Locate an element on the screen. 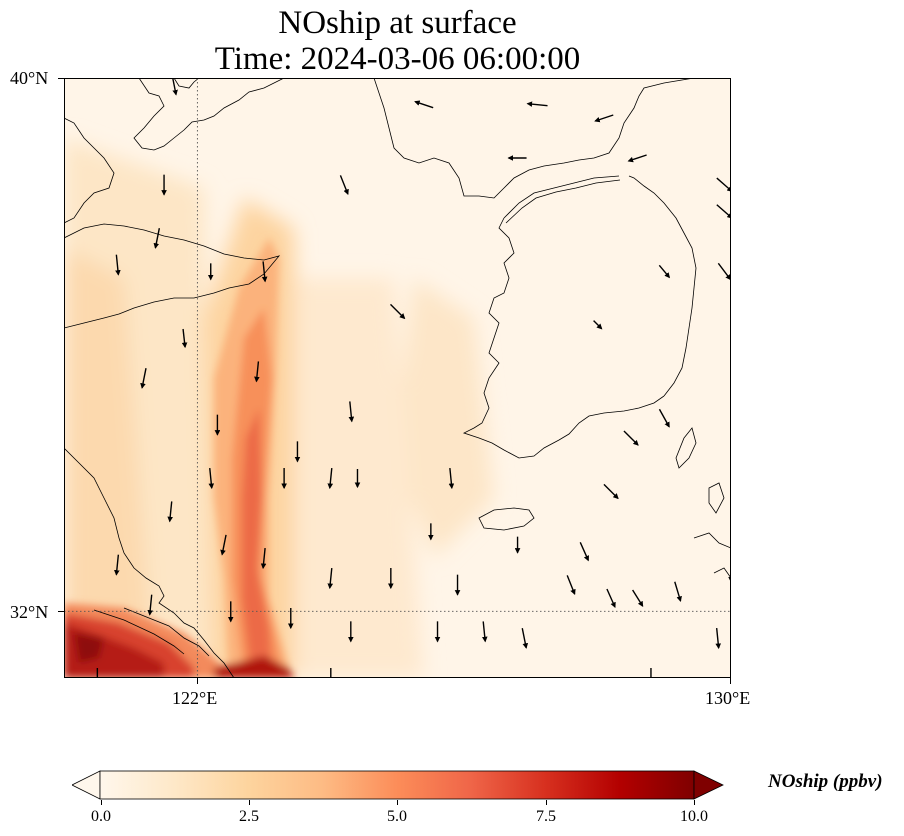 The width and height of the screenshot is (904, 836). map-title: NOship at surface is located at coordinates (397, 23).